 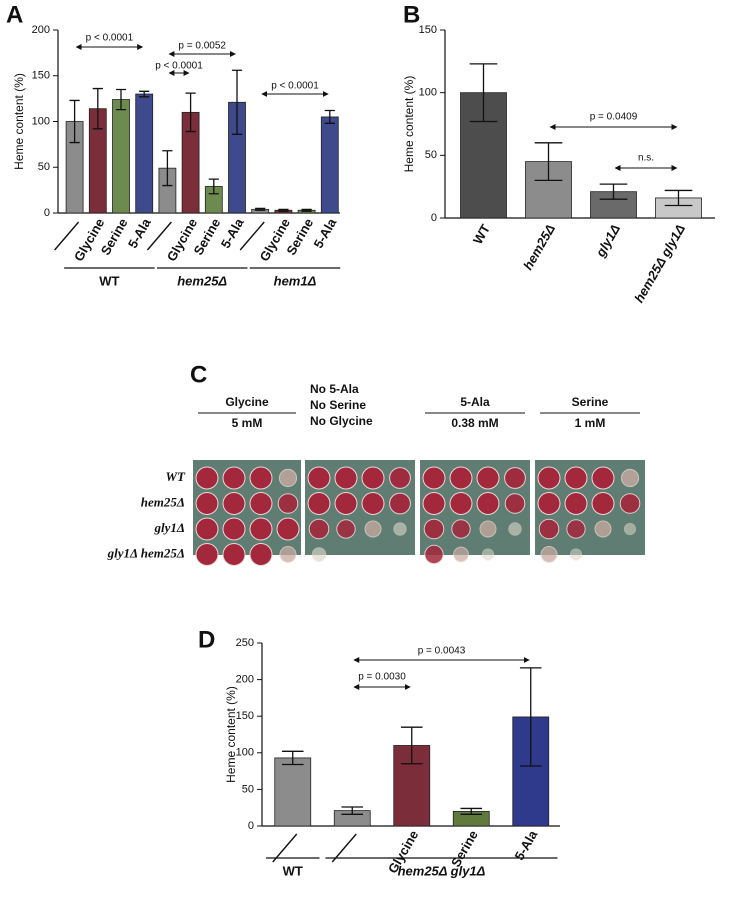 I want to click on plate-header: 5-Ala, so click(x=475, y=402).